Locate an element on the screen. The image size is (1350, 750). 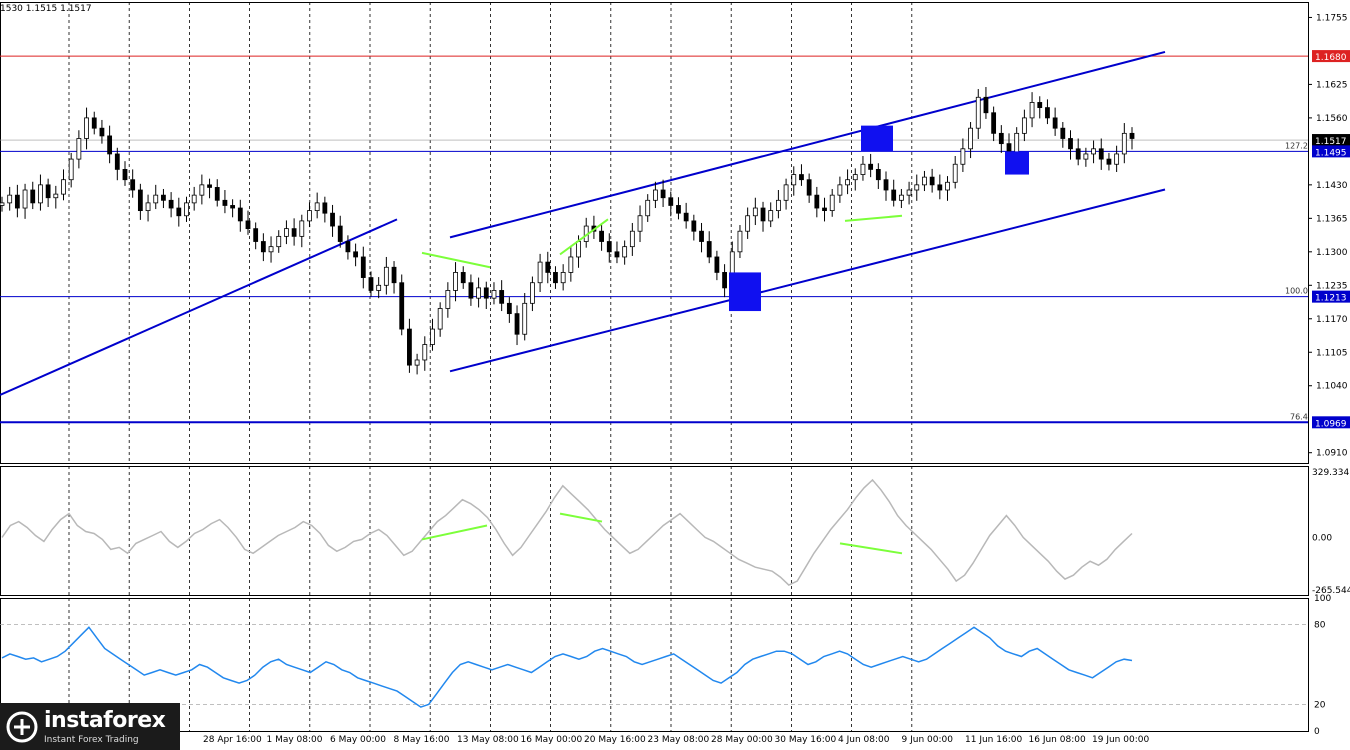
price-tick-label: 1.1040 is located at coordinates (1332, 387).